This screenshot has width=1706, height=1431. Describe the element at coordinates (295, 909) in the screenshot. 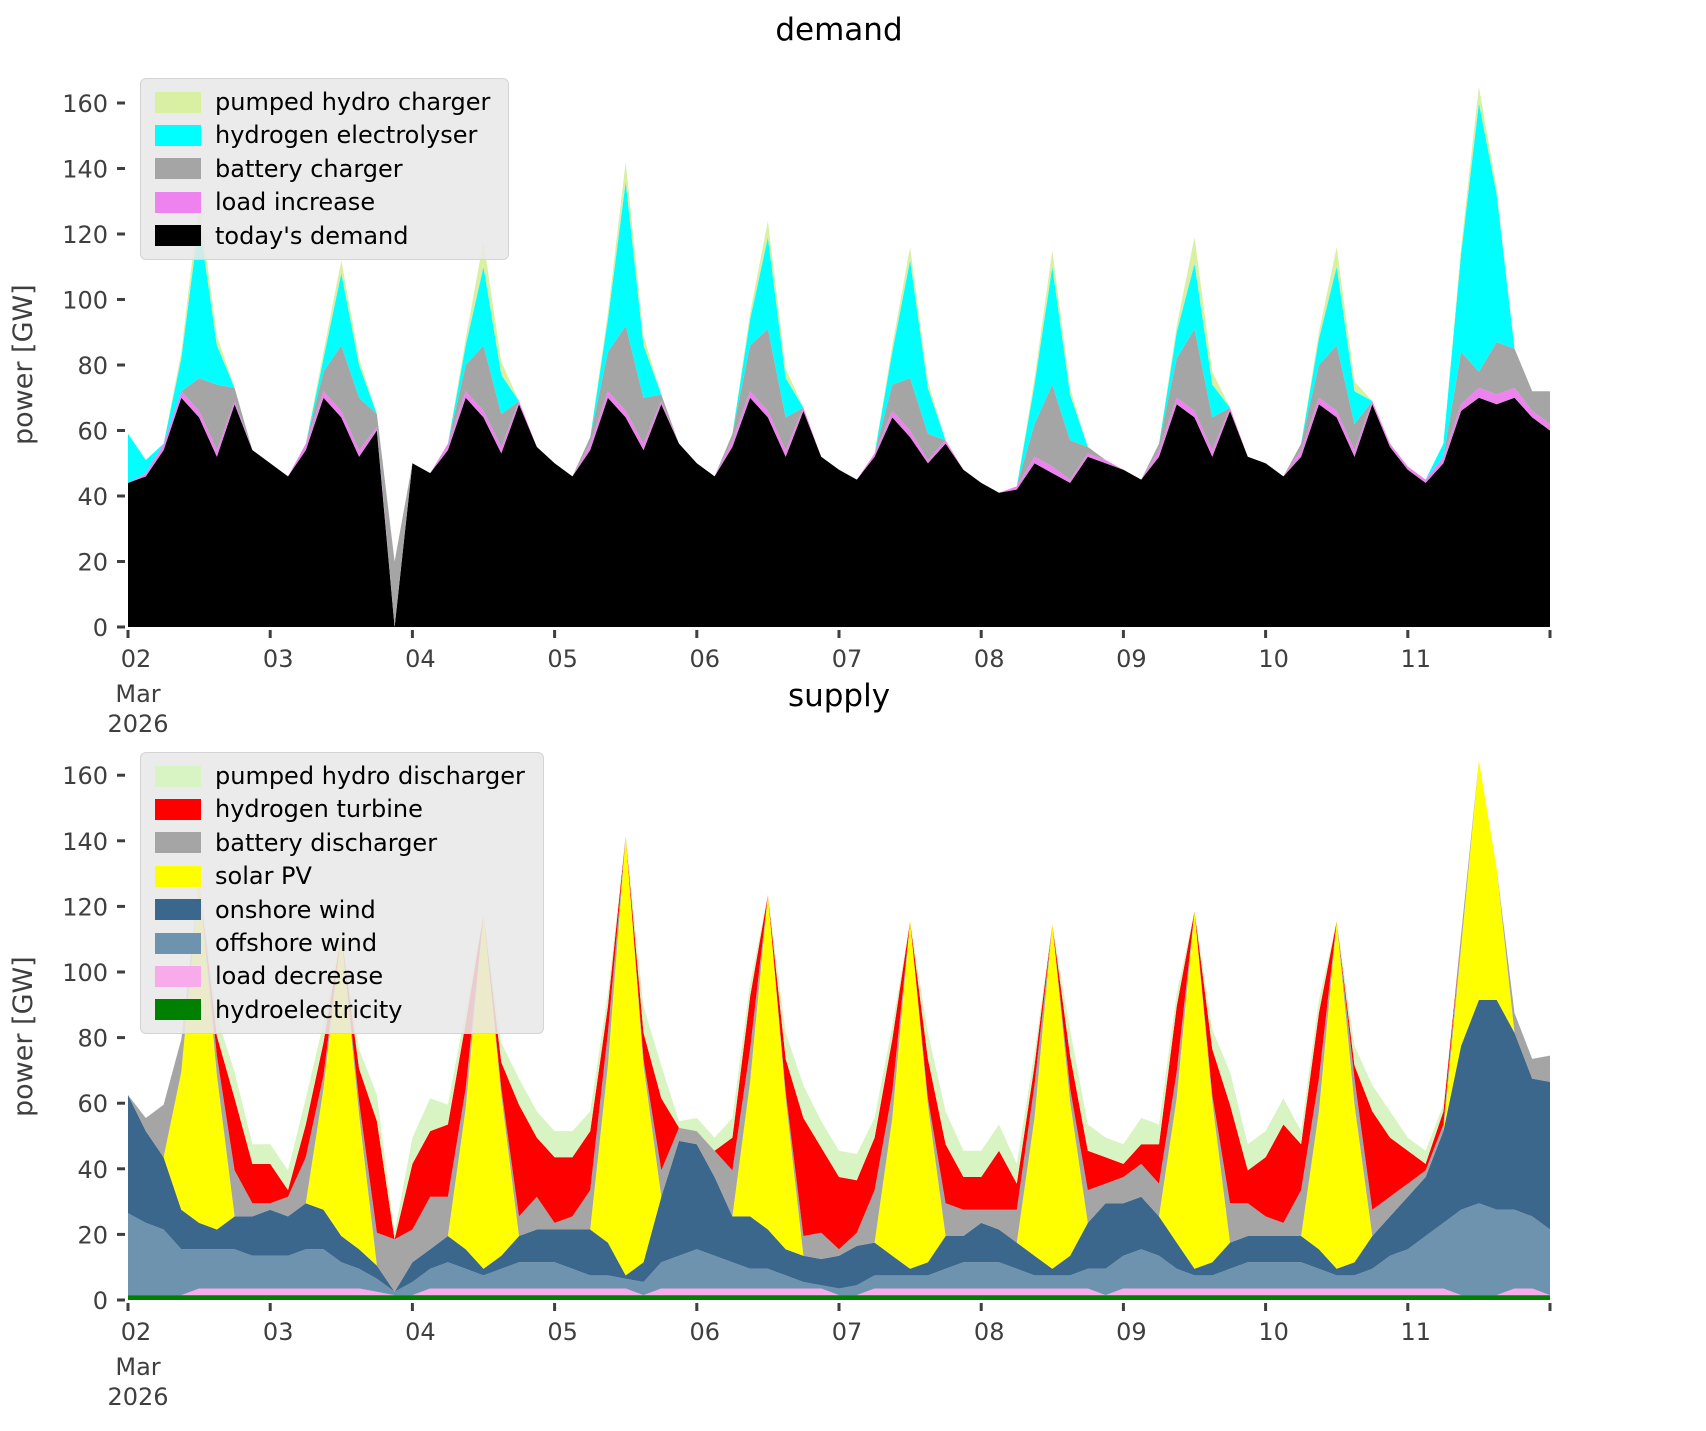

I see `legend-label: onshore wind` at that location.